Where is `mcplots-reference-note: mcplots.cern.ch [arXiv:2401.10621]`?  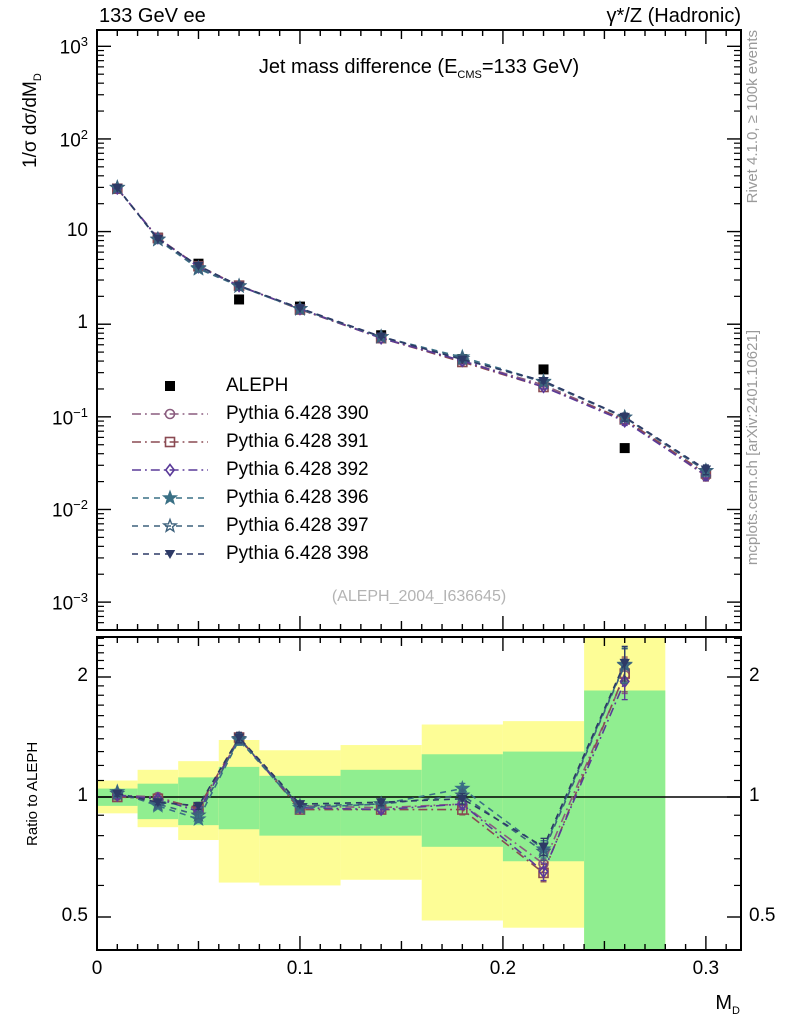 mcplots-reference-note: mcplots.cern.ch [arXiv:2401.10621] is located at coordinates (752, 448).